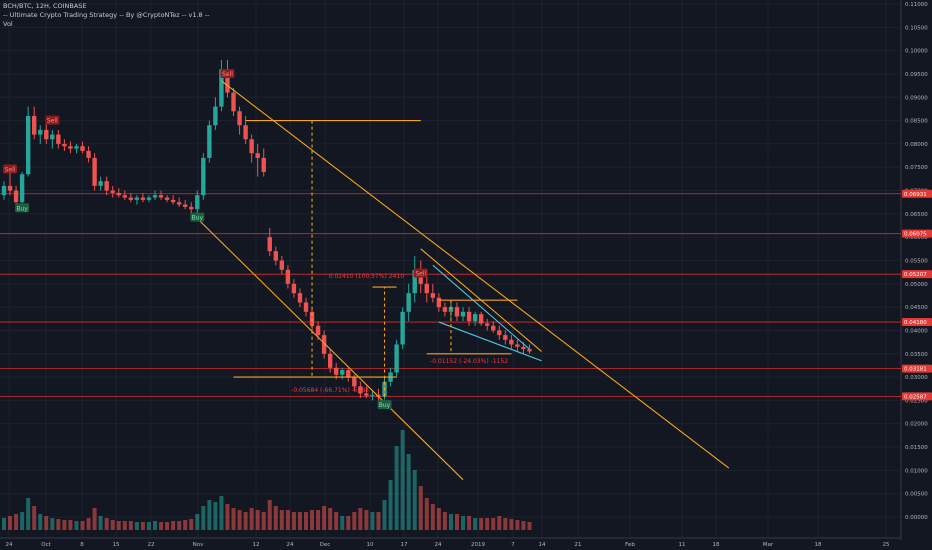  I want to click on measure-annotation: -0.05684 (-66.71%) -5684, so click(330, 390).